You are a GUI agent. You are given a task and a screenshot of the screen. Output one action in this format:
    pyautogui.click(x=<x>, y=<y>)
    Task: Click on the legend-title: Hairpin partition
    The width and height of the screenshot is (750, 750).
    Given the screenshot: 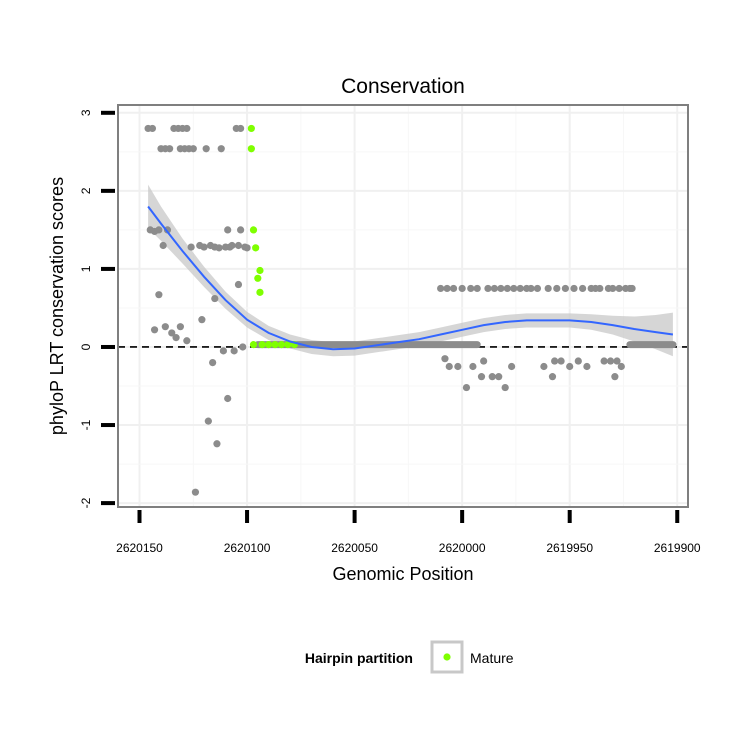 What is the action you would take?
    pyautogui.click(x=359, y=658)
    